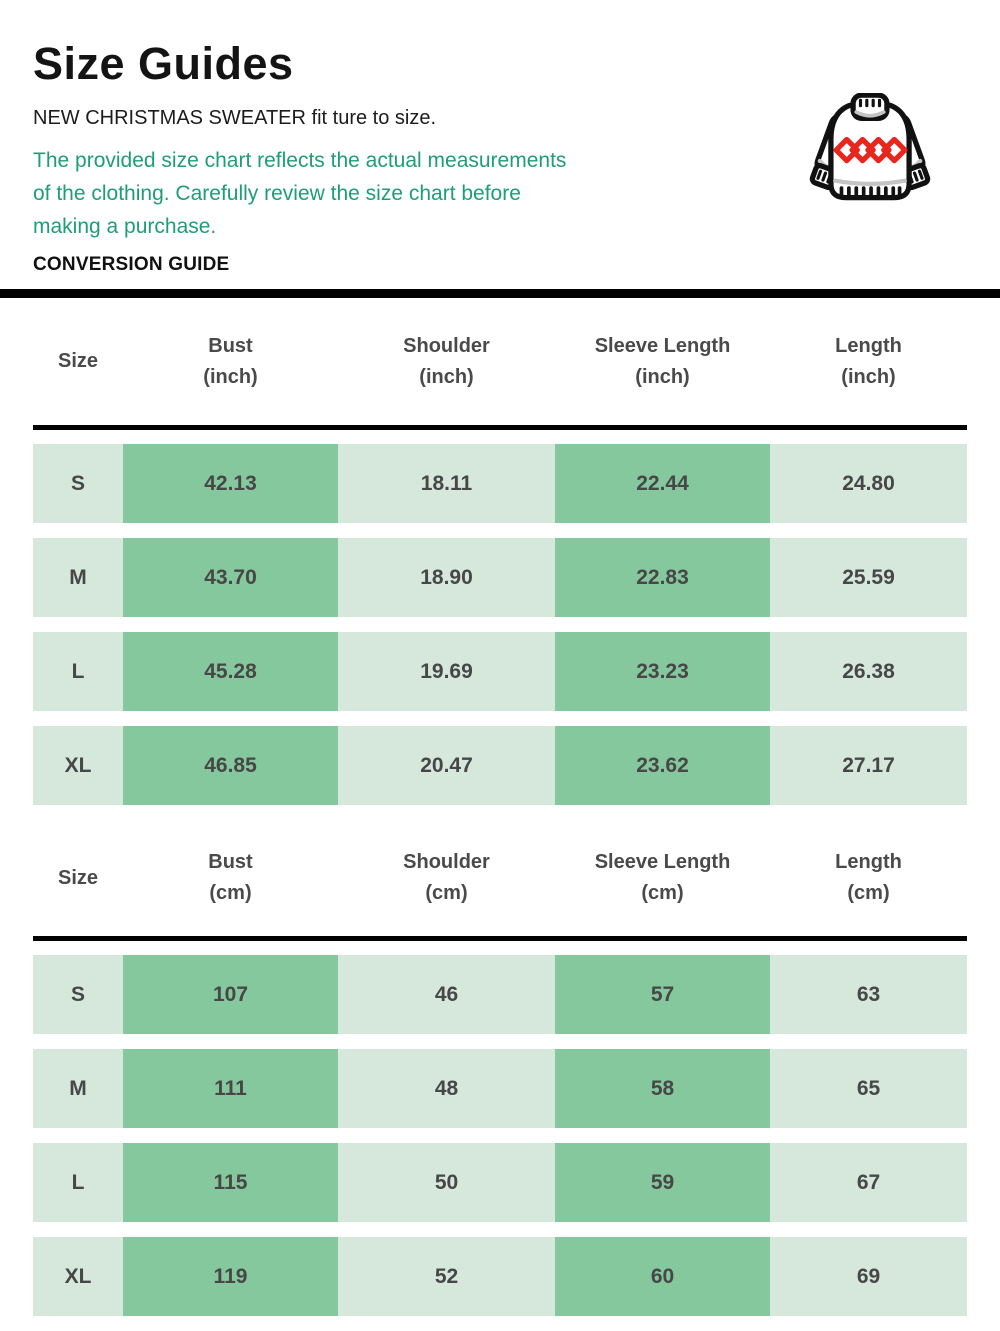 Image resolution: width=1000 pixels, height=1331 pixels. Describe the element at coordinates (500, 293) in the screenshot. I see `section-divider` at that location.